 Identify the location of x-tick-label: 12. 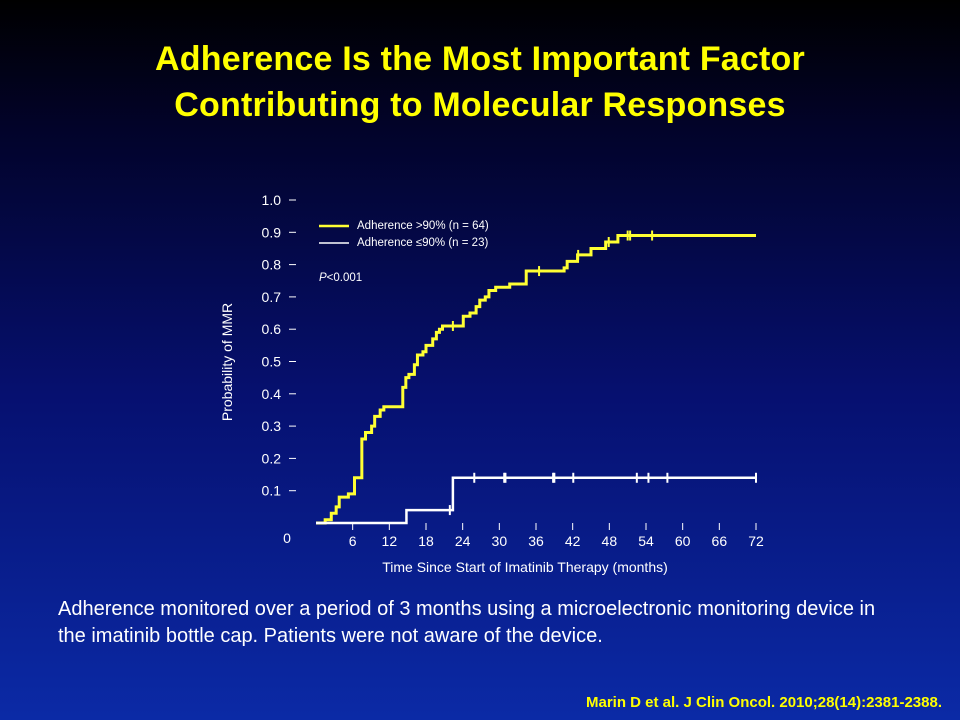
(390, 541).